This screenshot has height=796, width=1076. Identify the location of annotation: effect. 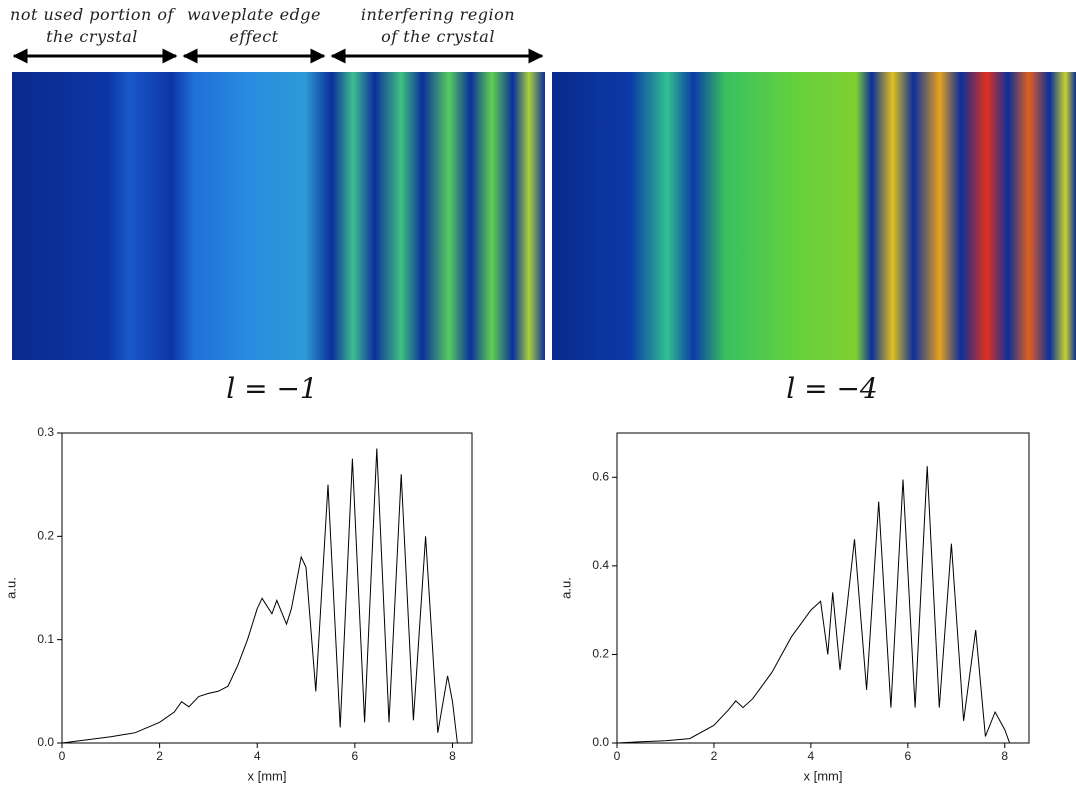
(253, 36).